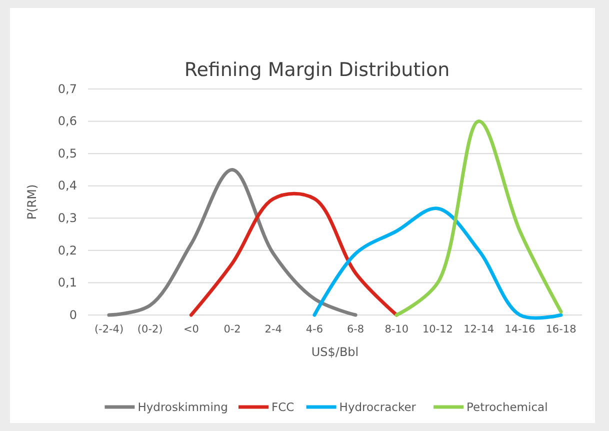 This screenshot has height=431, width=609. What do you see at coordinates (67, 250) in the screenshot?
I see `y-tick-label: 0,2` at bounding box center [67, 250].